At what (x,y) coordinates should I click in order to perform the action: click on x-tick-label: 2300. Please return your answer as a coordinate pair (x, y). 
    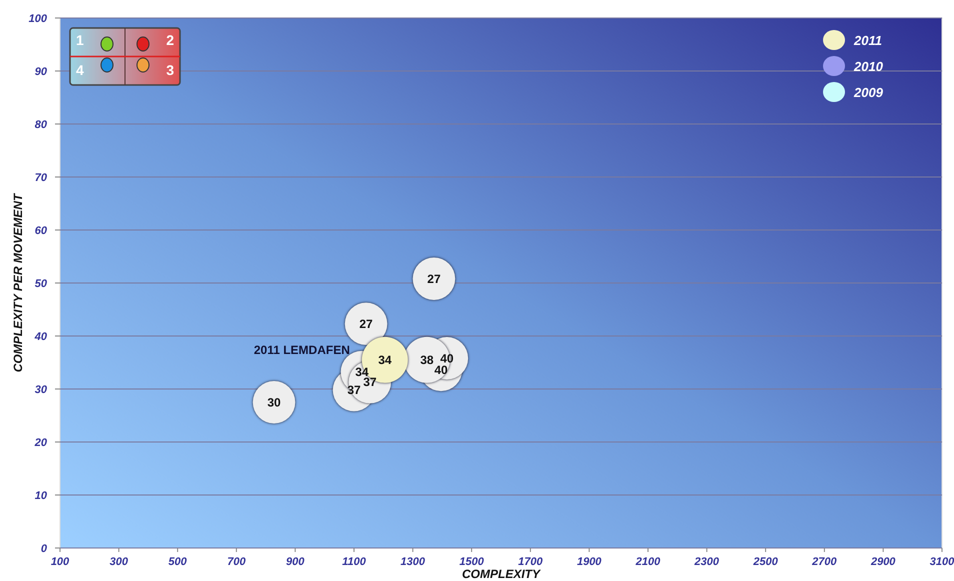
    Looking at the image, I should click on (707, 562).